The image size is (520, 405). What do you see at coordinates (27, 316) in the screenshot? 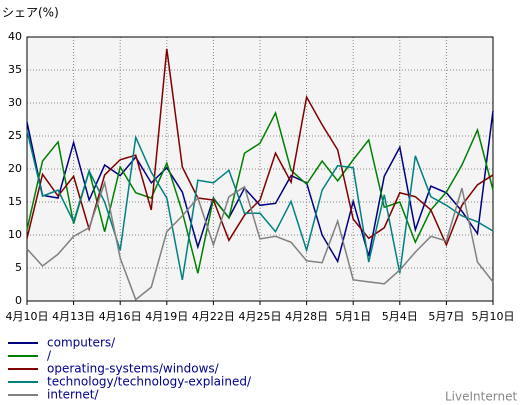
I see `x-tick-label: 4月10日` at bounding box center [27, 316].